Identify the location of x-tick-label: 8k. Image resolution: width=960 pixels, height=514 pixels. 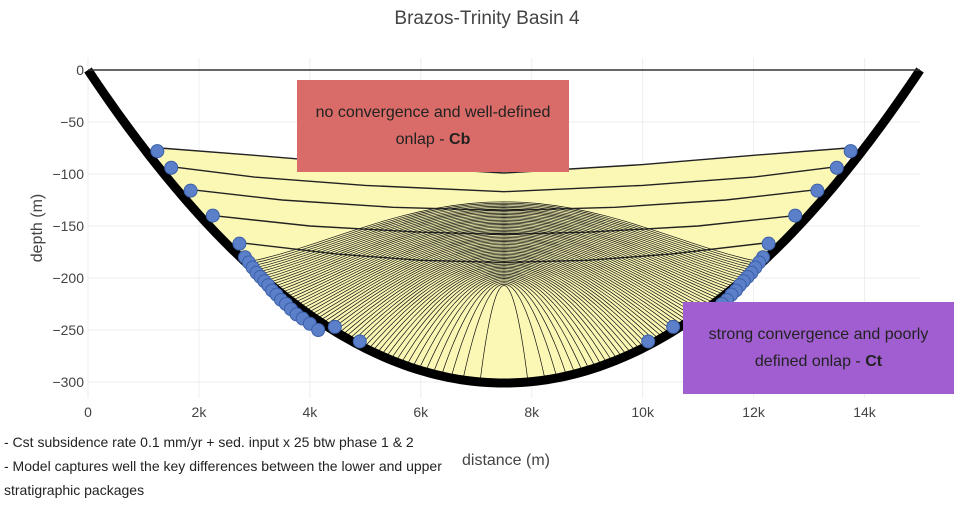
(532, 412).